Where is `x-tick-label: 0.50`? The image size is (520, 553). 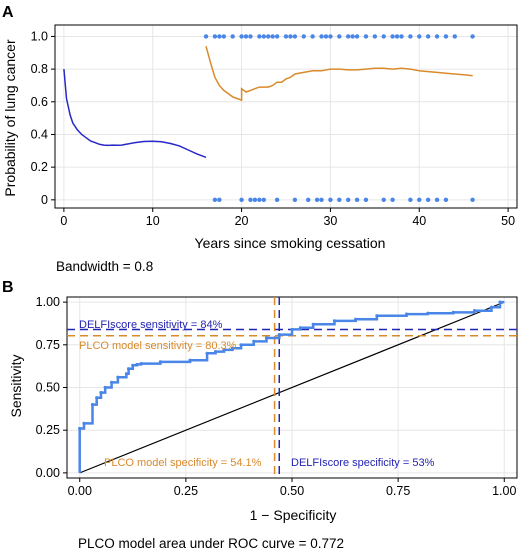 x-tick-label: 0.50 is located at coordinates (292, 491).